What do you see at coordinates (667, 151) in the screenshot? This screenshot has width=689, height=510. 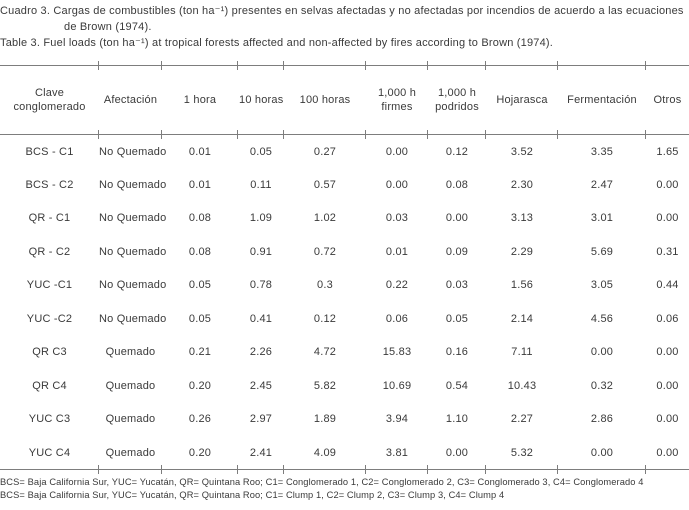 I see `value-cell: 1.65` at bounding box center [667, 151].